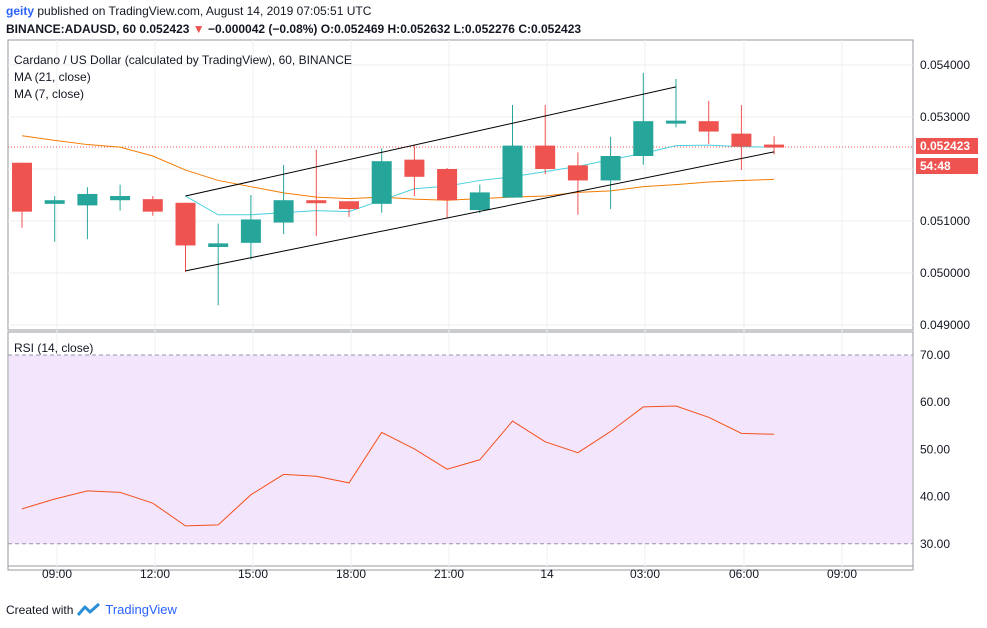  Describe the element at coordinates (524, 29) in the screenshot. I see `close-label: C:` at that location.